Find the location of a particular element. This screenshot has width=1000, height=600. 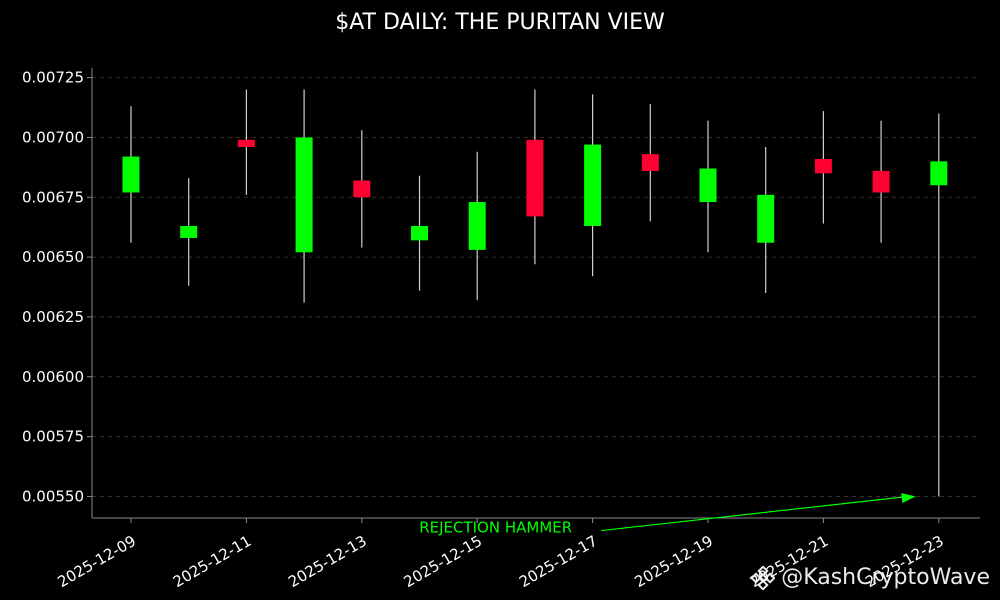

x-tick-label: 2025-12-19 is located at coordinates (673, 561).